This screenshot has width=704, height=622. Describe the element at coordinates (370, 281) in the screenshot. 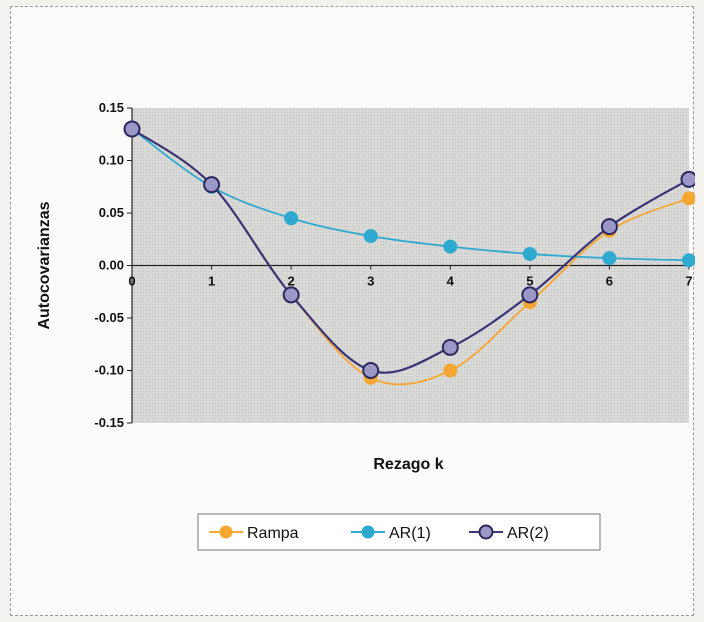

I see `x-tick-label: 3` at that location.